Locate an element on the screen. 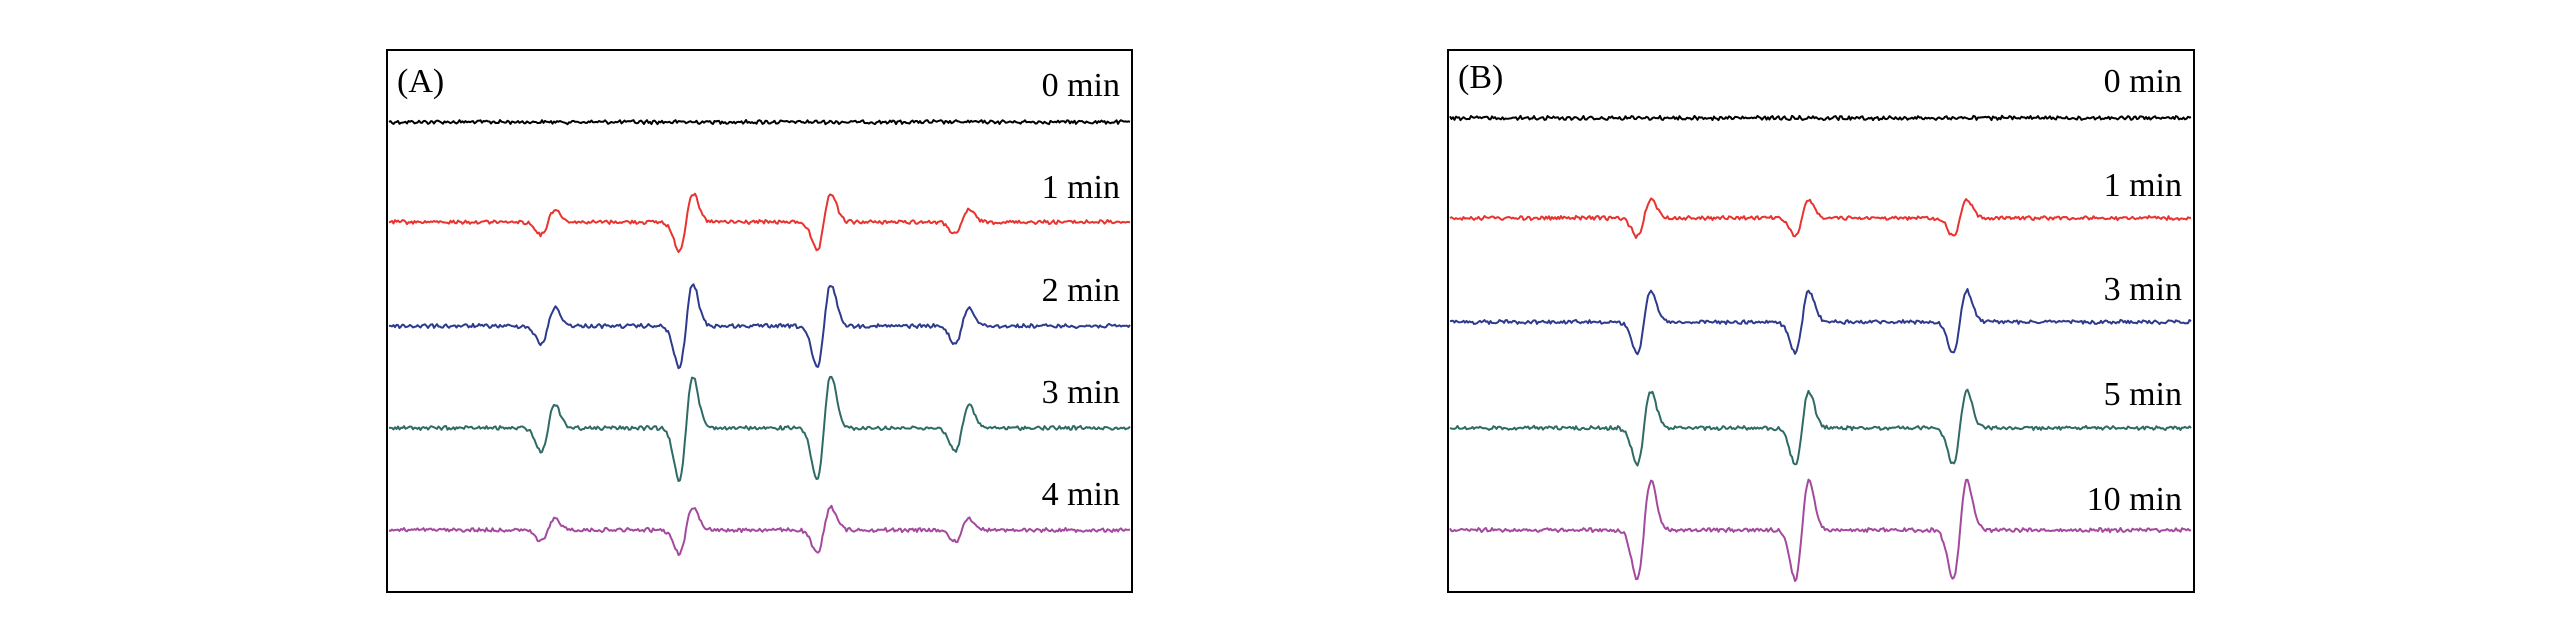 The width and height of the screenshot is (2567, 630). spectrum-line-5-min is located at coordinates (1820, 427).